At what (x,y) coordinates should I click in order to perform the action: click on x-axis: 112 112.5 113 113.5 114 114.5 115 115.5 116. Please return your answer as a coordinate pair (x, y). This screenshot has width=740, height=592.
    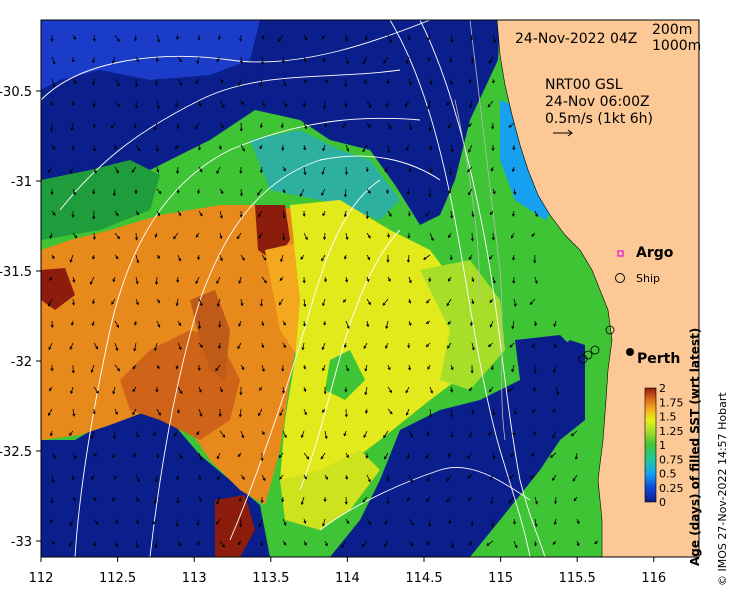
    Looking at the image, I should click on (347, 571).